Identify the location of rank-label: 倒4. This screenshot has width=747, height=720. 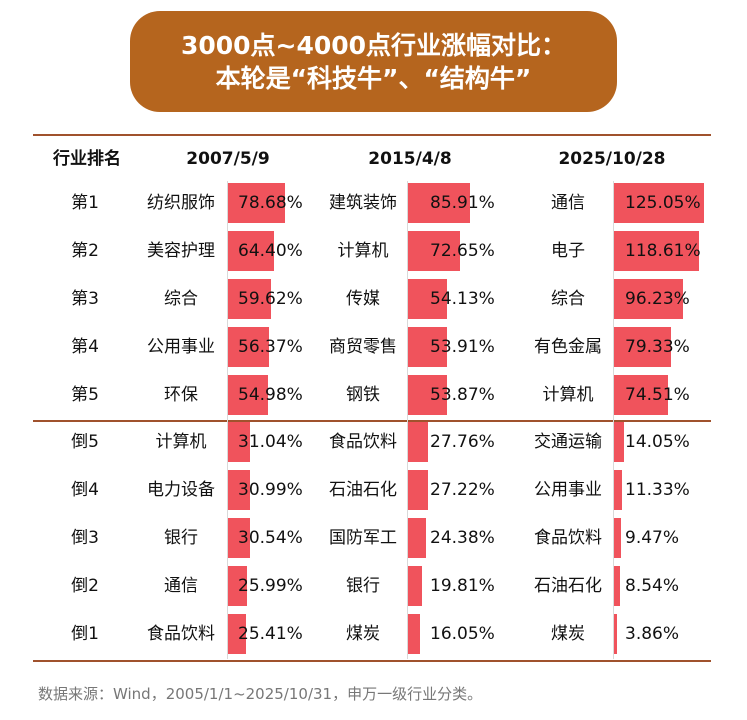
(85, 490).